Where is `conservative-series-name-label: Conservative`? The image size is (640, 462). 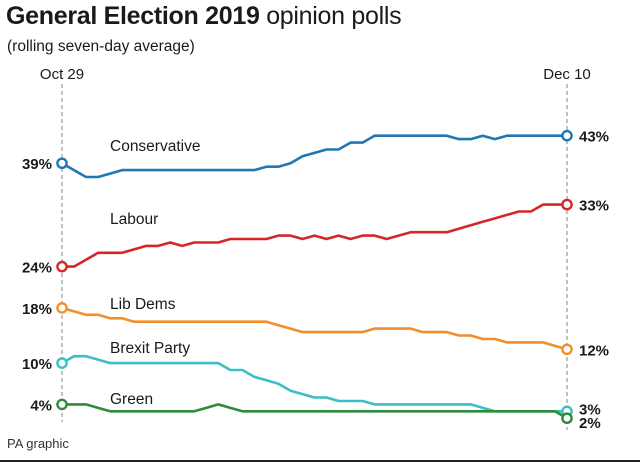
conservative-series-name-label: Conservative is located at coordinates (155, 146).